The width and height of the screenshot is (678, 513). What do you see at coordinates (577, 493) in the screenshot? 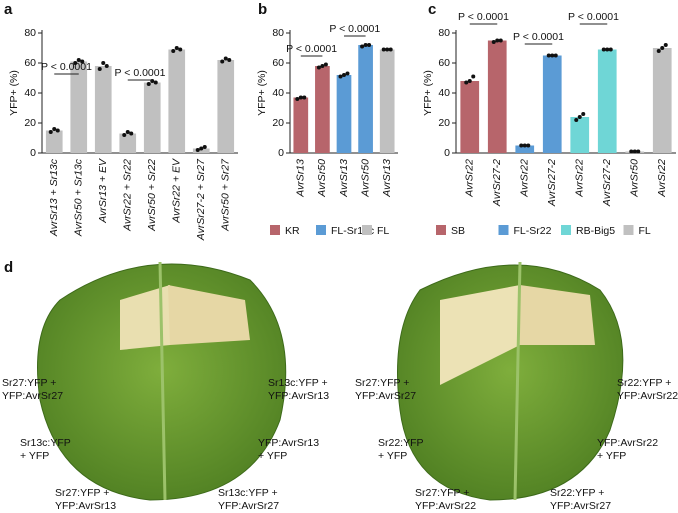
I see `leaf-label: Sr22:YFP +` at bounding box center [577, 493].